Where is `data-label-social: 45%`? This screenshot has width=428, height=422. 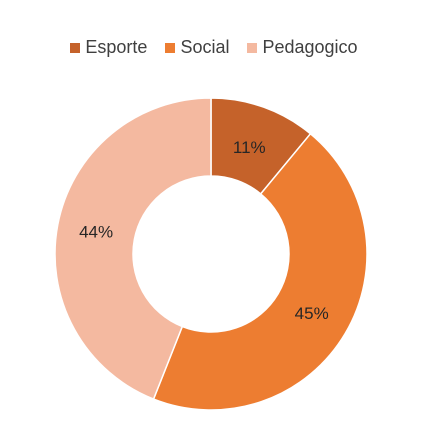
data-label-social: 45% is located at coordinates (312, 313).